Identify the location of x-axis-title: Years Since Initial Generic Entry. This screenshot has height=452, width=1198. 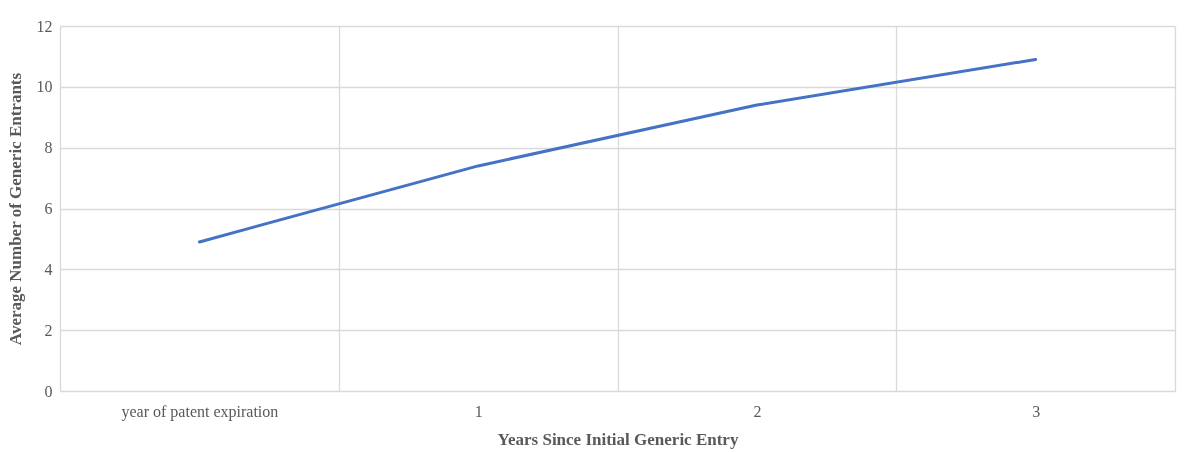
(618, 439).